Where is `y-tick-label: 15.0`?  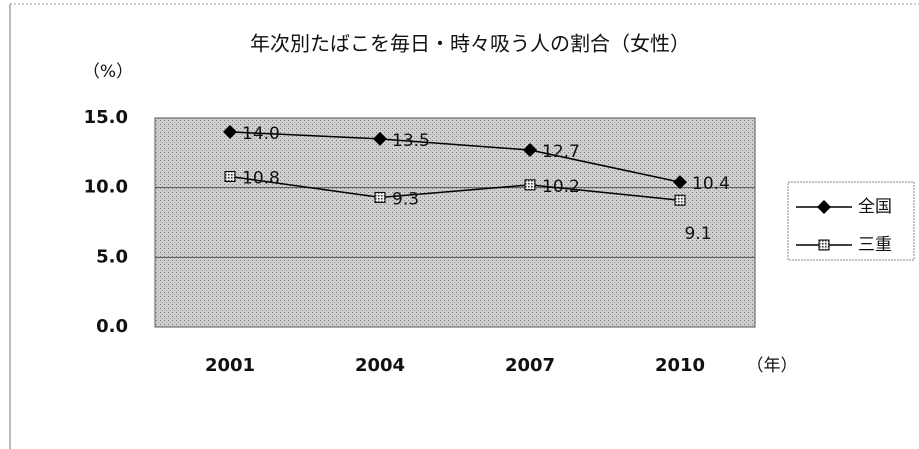 y-tick-label: 15.0 is located at coordinates (106, 117).